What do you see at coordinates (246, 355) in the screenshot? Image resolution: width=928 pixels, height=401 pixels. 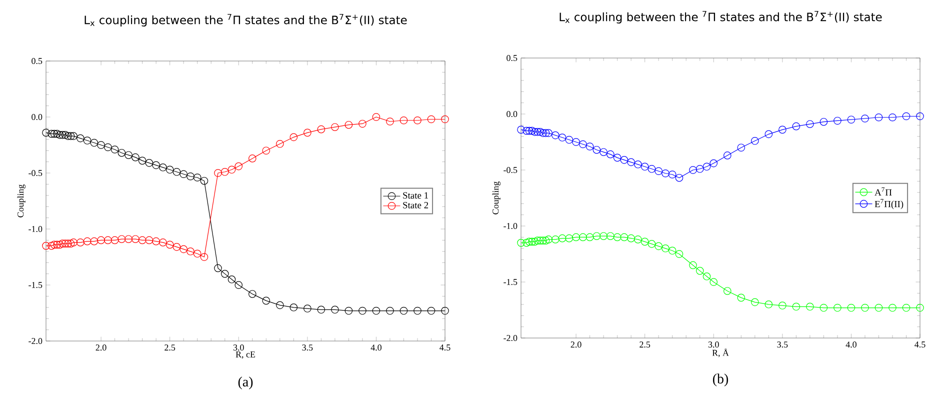 I see `x-axis-title: R, cE` at bounding box center [246, 355].